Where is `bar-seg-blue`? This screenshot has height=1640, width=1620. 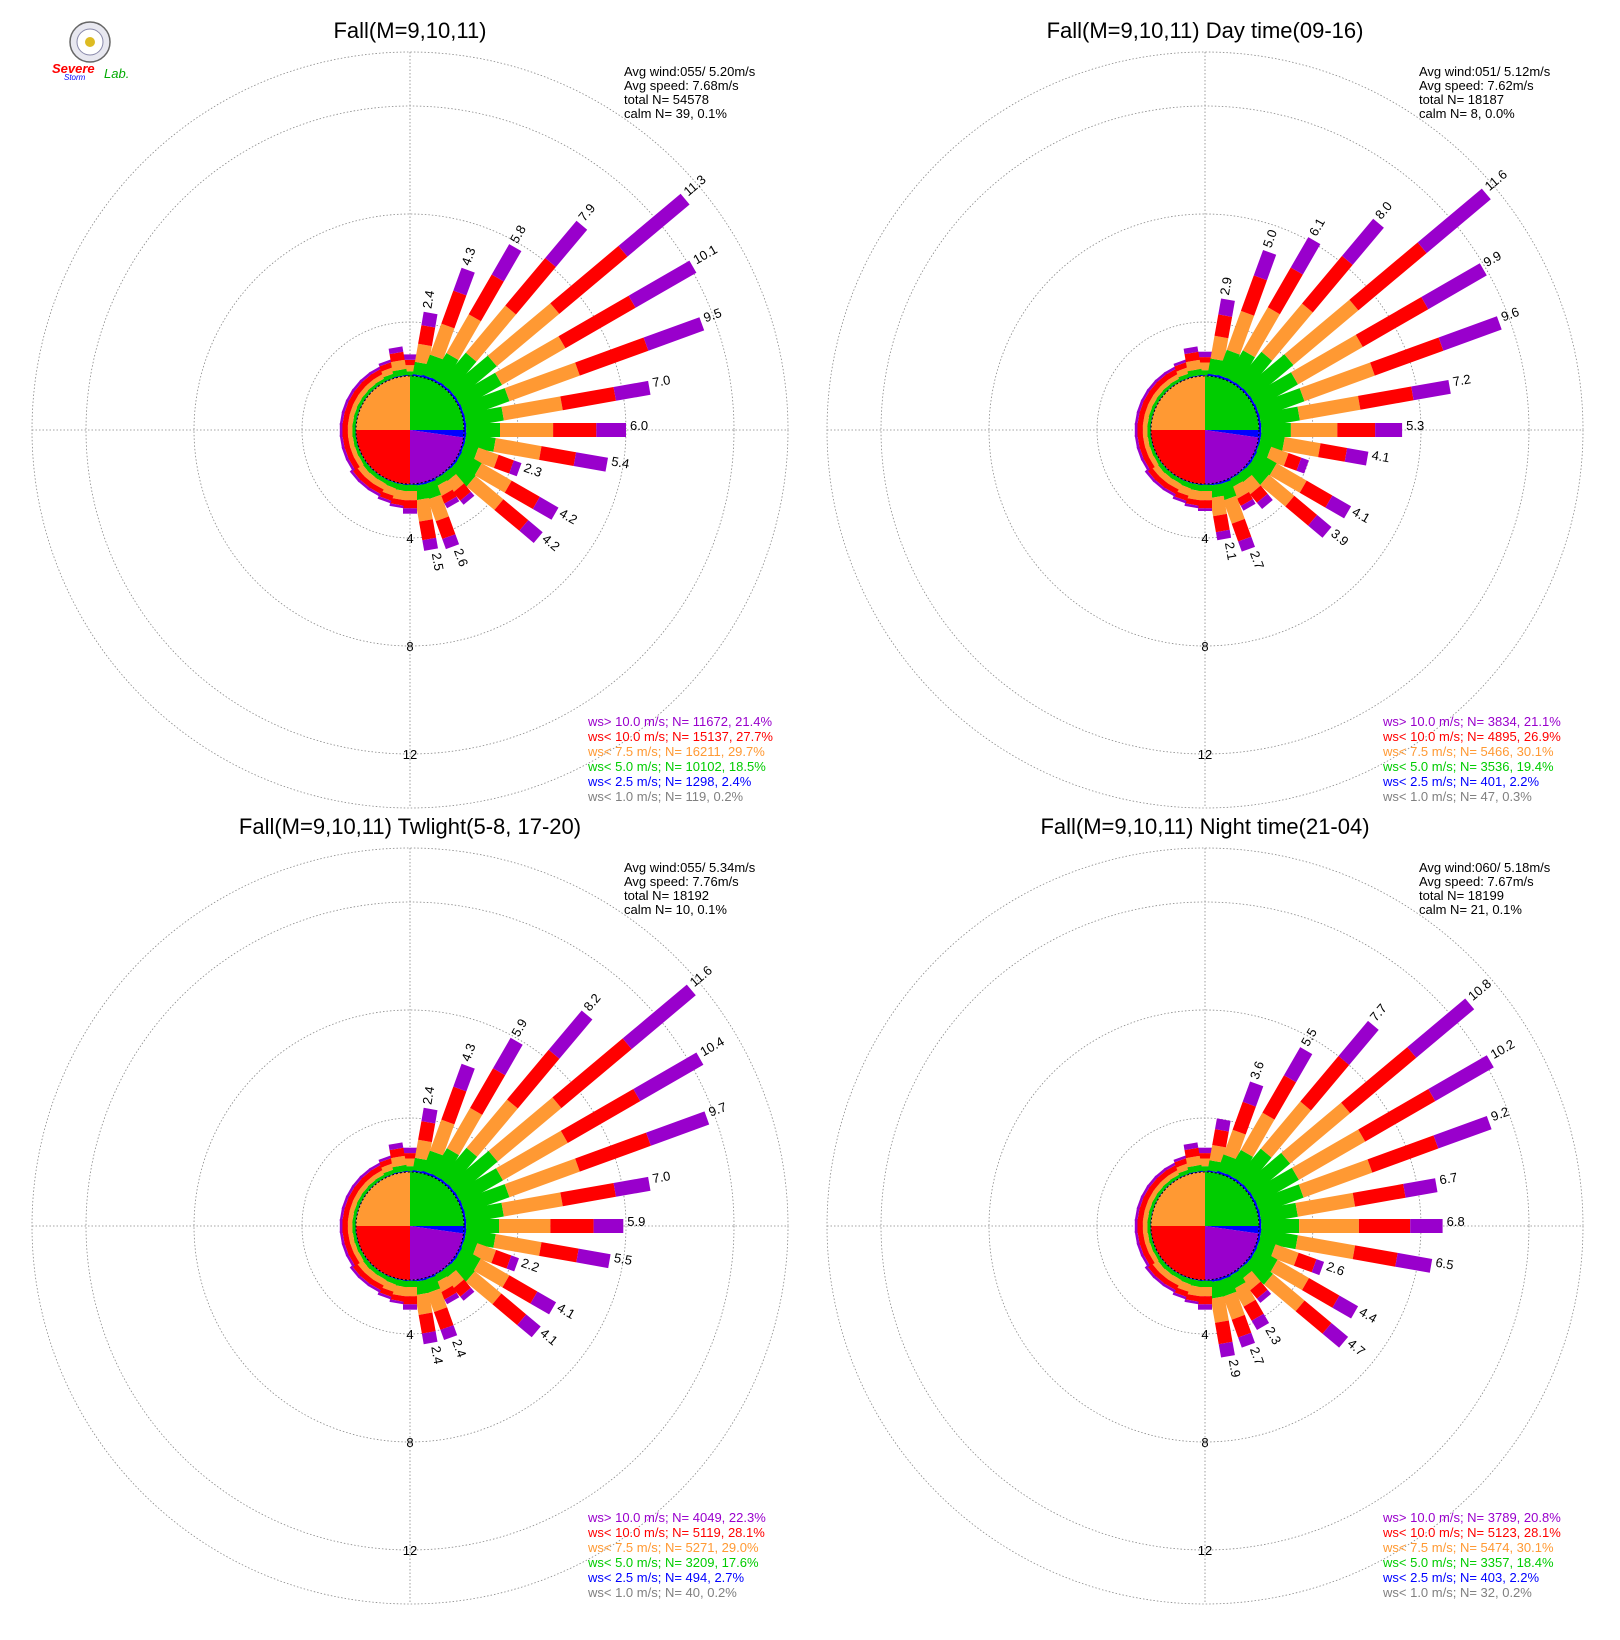
bar-seg-blue is located at coordinates (1186, 1277).